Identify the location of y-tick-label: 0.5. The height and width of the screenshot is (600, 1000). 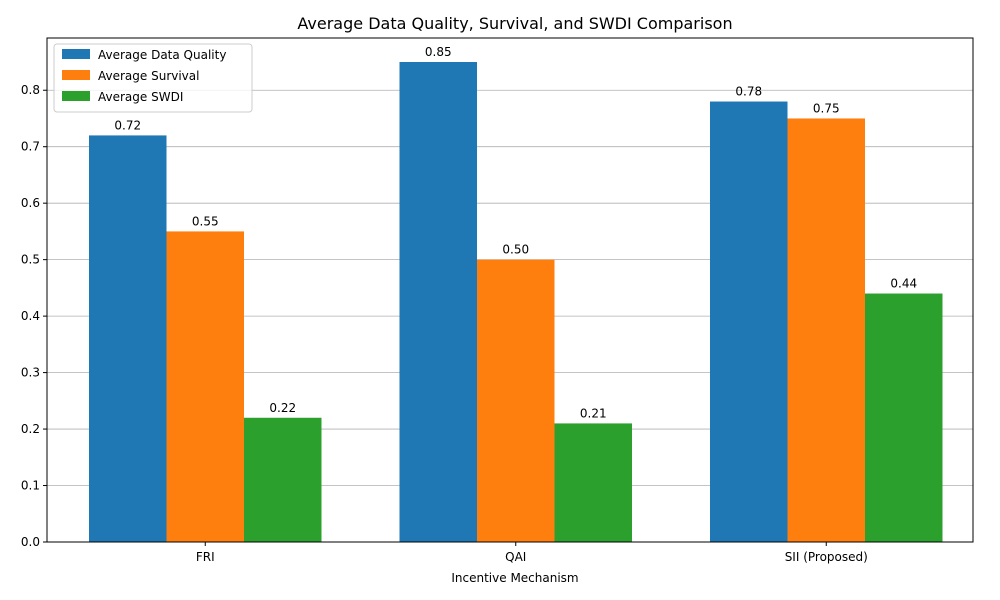
(30, 260).